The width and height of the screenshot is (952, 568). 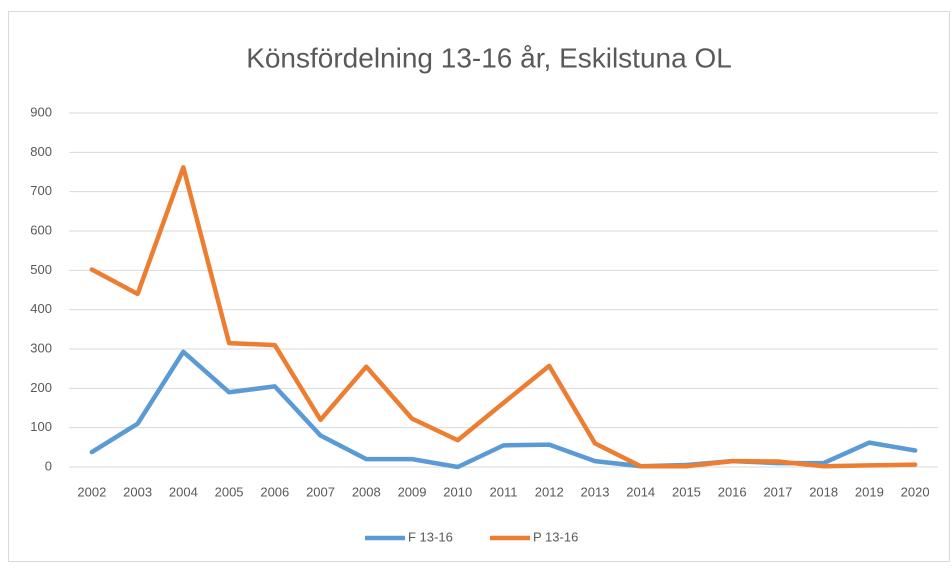 What do you see at coordinates (430, 536) in the screenshot?
I see `legend-label: F 13-16` at bounding box center [430, 536].